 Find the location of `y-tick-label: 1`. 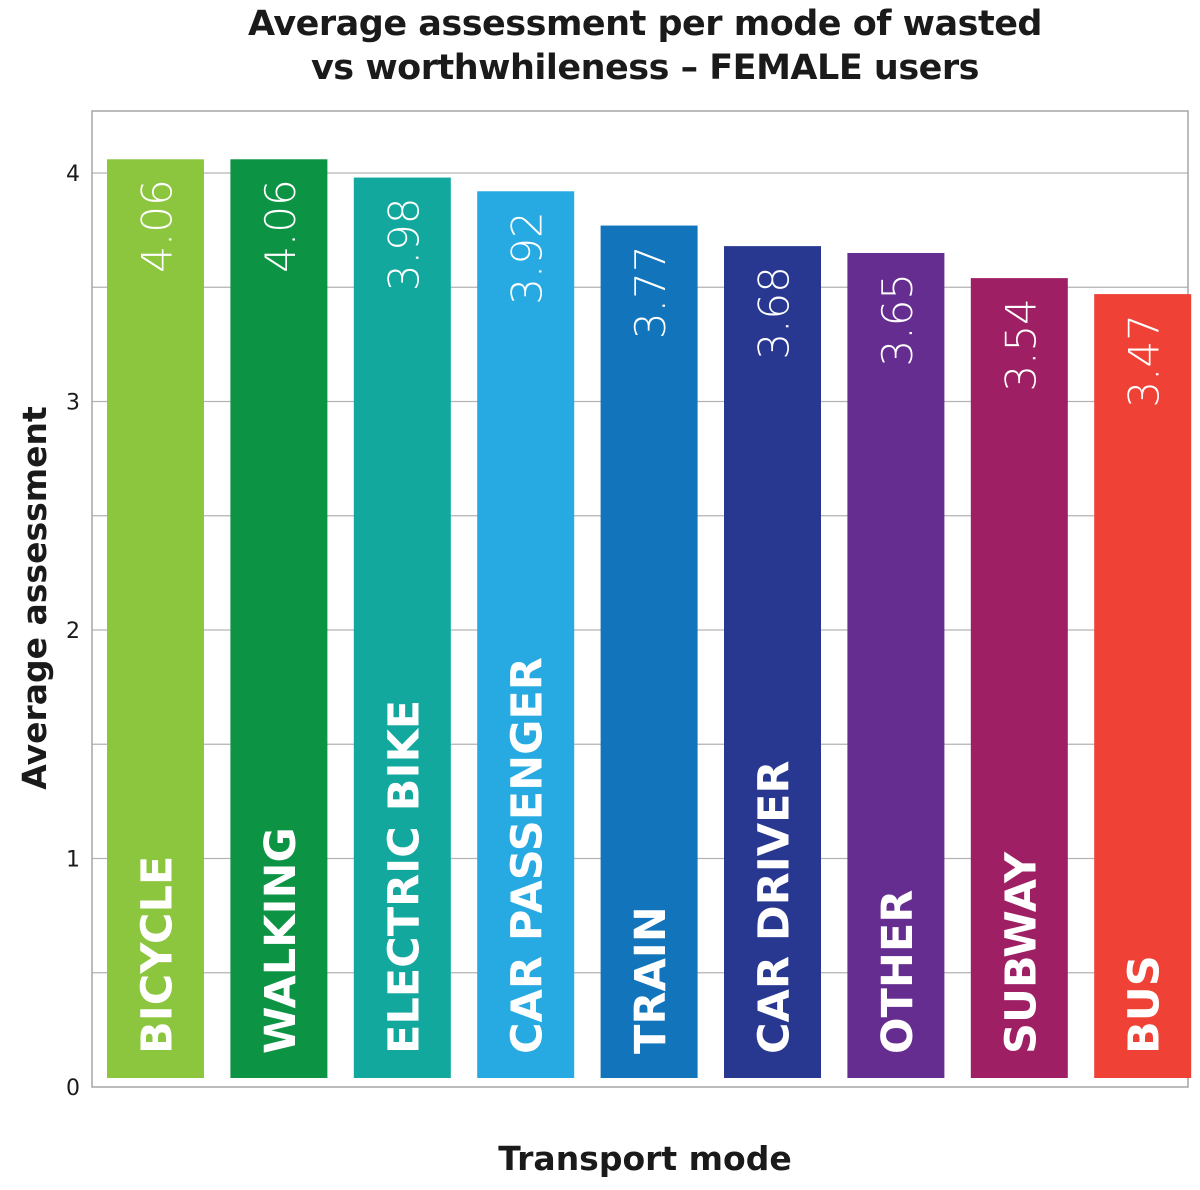

y-tick-label: 1 is located at coordinates (73, 860).